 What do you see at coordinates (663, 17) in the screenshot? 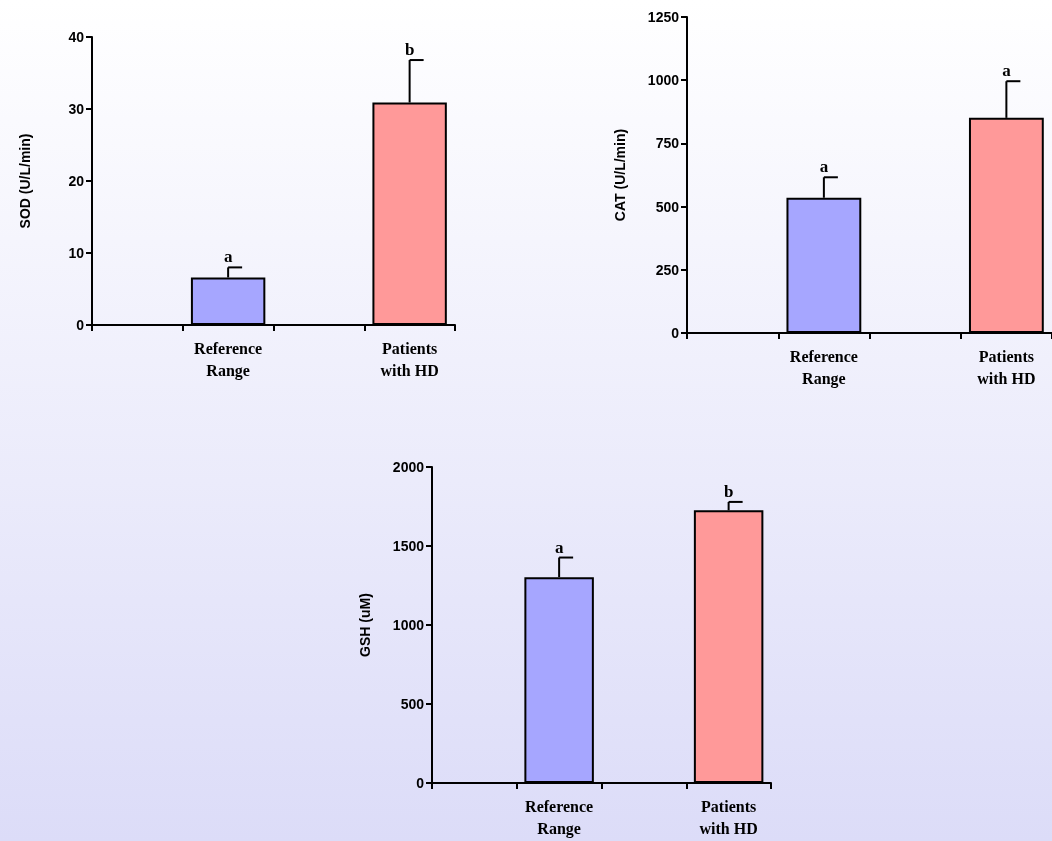
I see `y-tick-label: 1250` at bounding box center [663, 17].